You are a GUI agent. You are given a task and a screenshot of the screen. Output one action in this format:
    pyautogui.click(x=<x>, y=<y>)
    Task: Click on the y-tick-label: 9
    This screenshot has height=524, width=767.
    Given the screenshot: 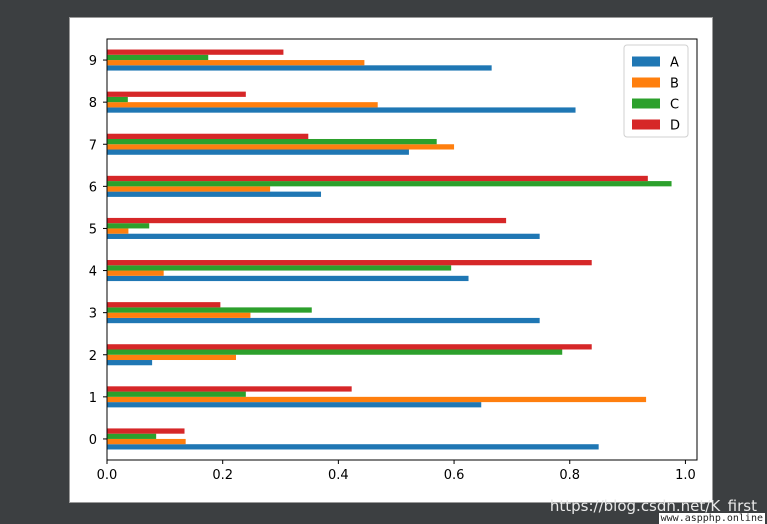 What is the action you would take?
    pyautogui.click(x=93, y=61)
    